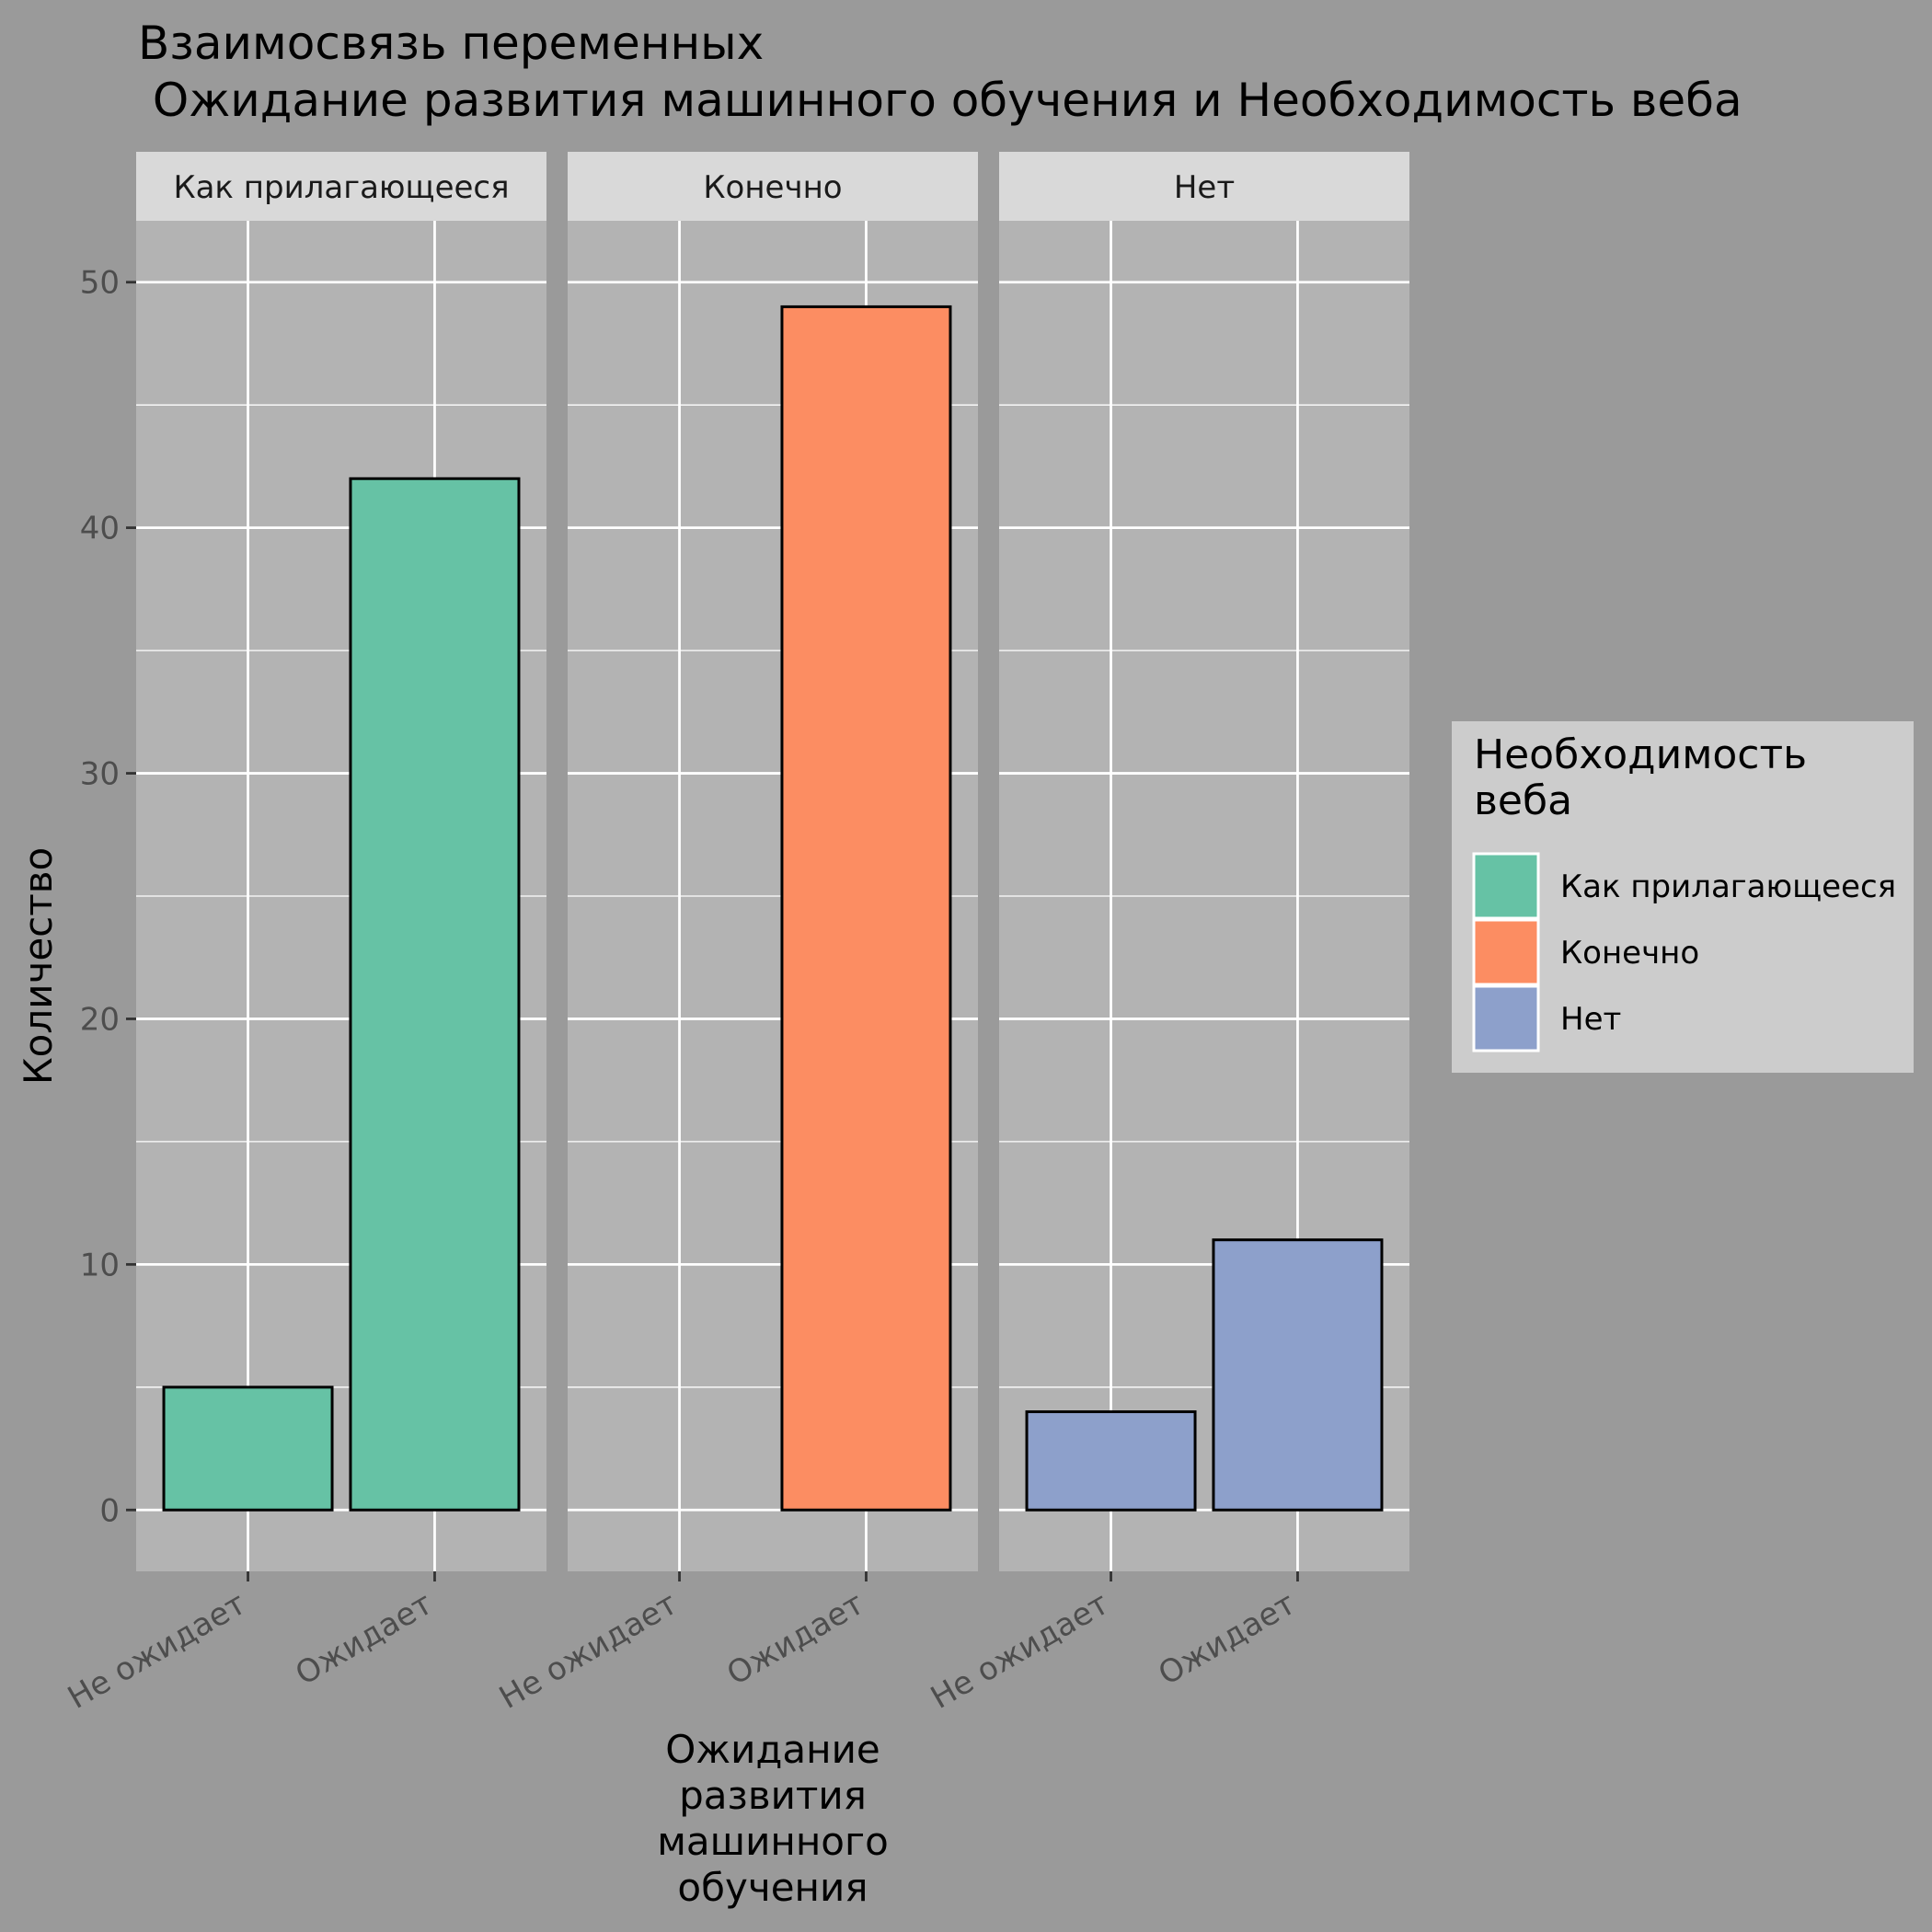  Describe the element at coordinates (1640, 754) in the screenshot. I see `legend-title-line: Необходимость` at that location.